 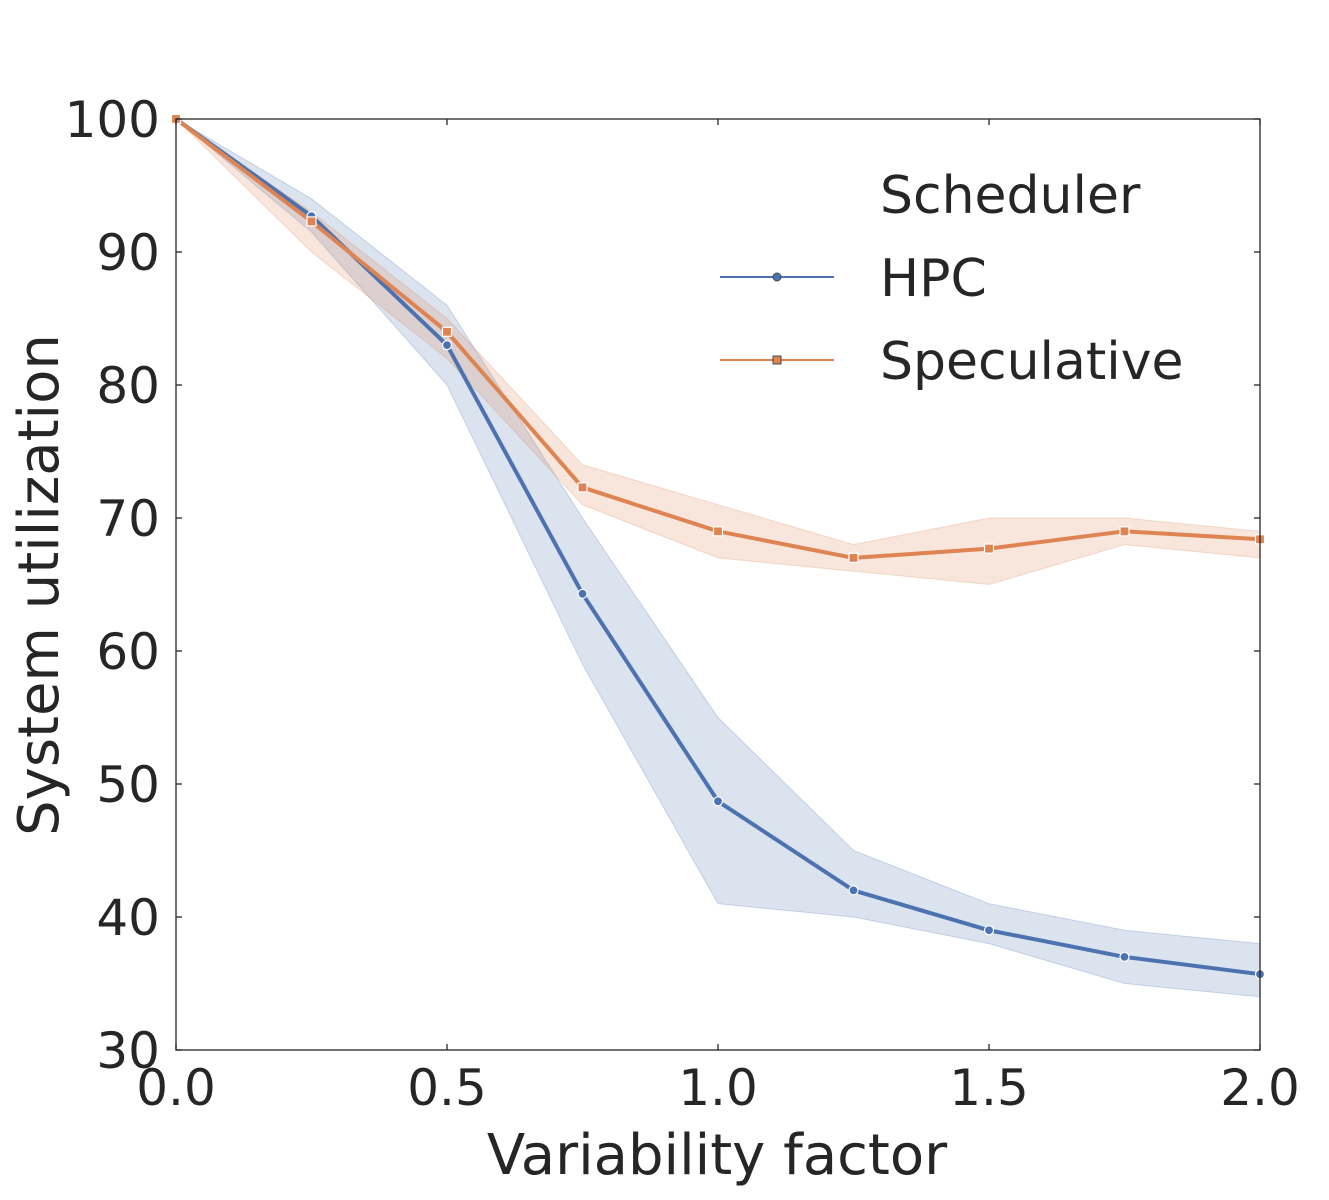 What do you see at coordinates (447, 1088) in the screenshot?
I see `x-tick-label: 0.5` at bounding box center [447, 1088].